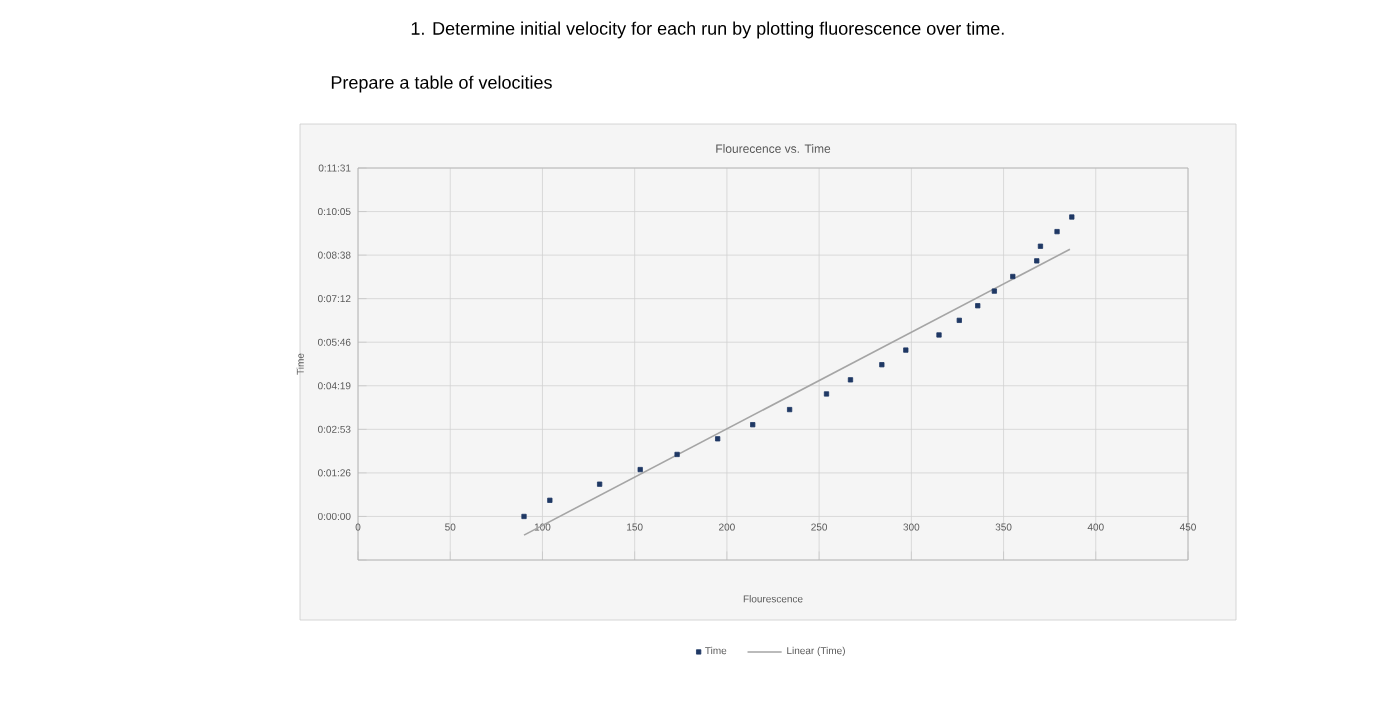 This screenshot has width=1400, height=720. Describe the element at coordinates (441, 84) in the screenshot. I see `text: Prepare a table of velocities` at that location.